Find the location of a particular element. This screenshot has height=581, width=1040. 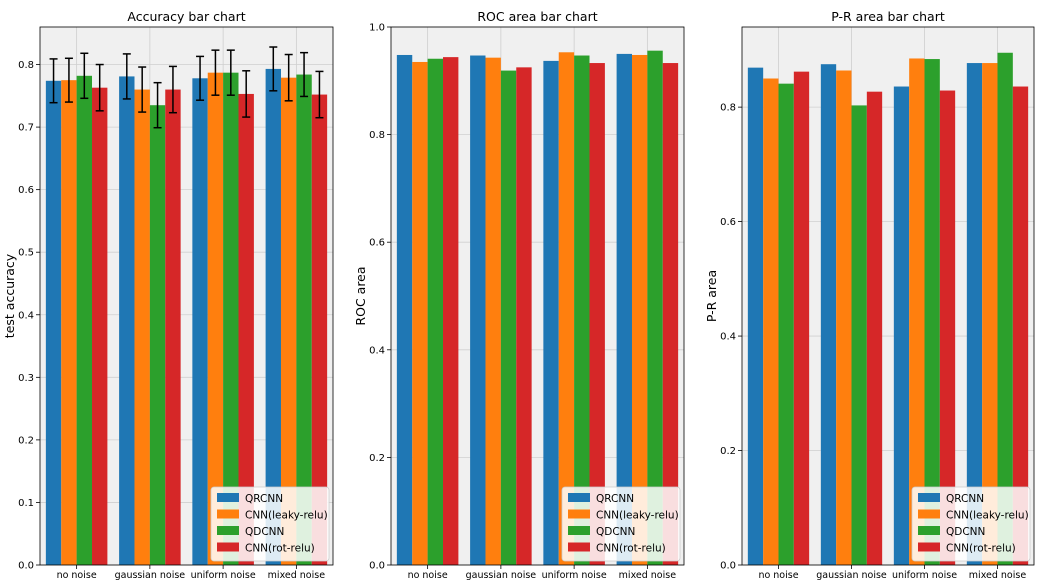

accuracy-legend-frame is located at coordinates (270, 524).